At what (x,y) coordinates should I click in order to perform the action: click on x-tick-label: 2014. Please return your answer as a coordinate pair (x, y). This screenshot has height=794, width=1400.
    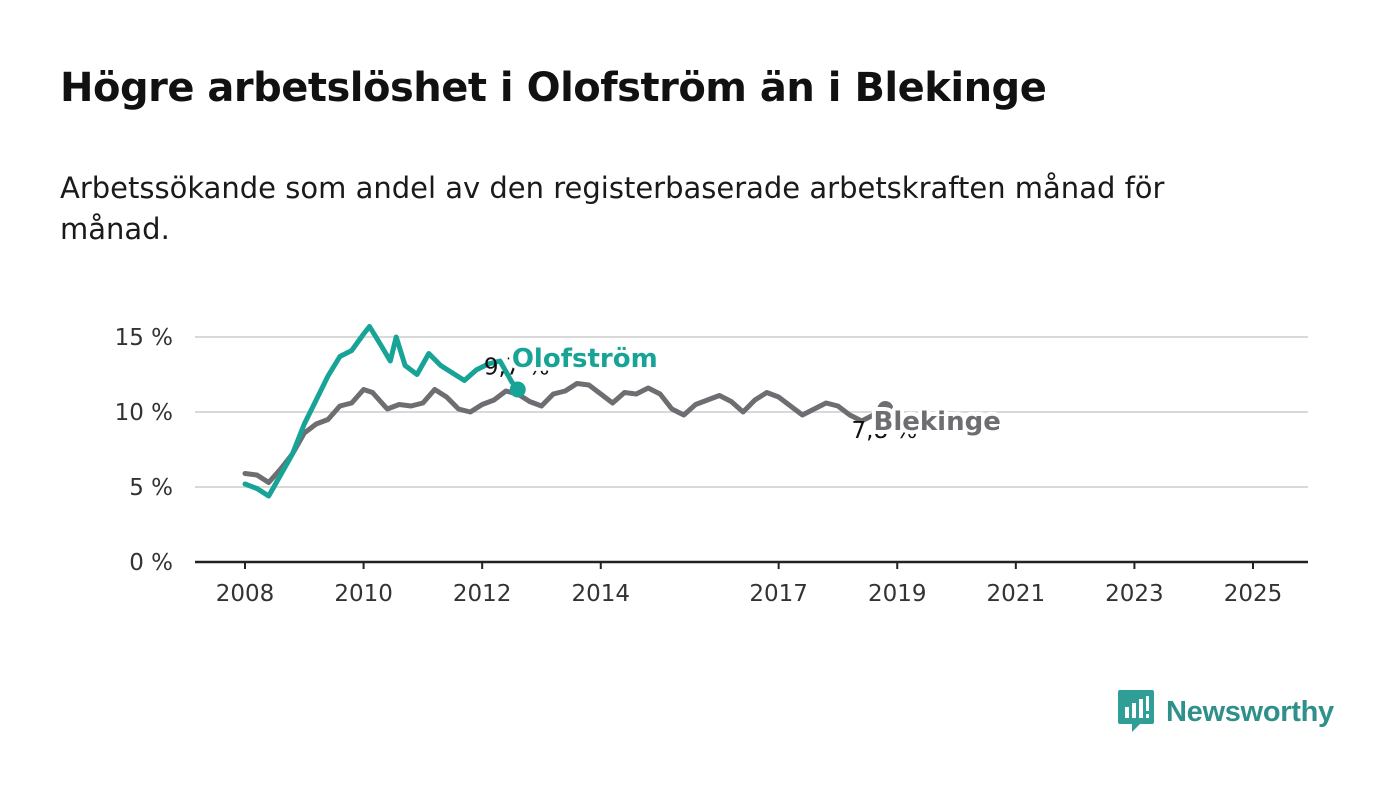
    Looking at the image, I should click on (600, 594).